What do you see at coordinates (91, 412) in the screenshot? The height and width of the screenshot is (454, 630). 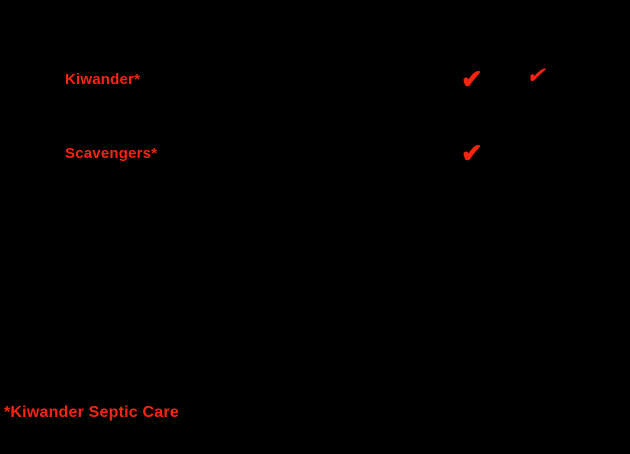 I see `footnote-text: *Kiwander Septic Care` at bounding box center [91, 412].